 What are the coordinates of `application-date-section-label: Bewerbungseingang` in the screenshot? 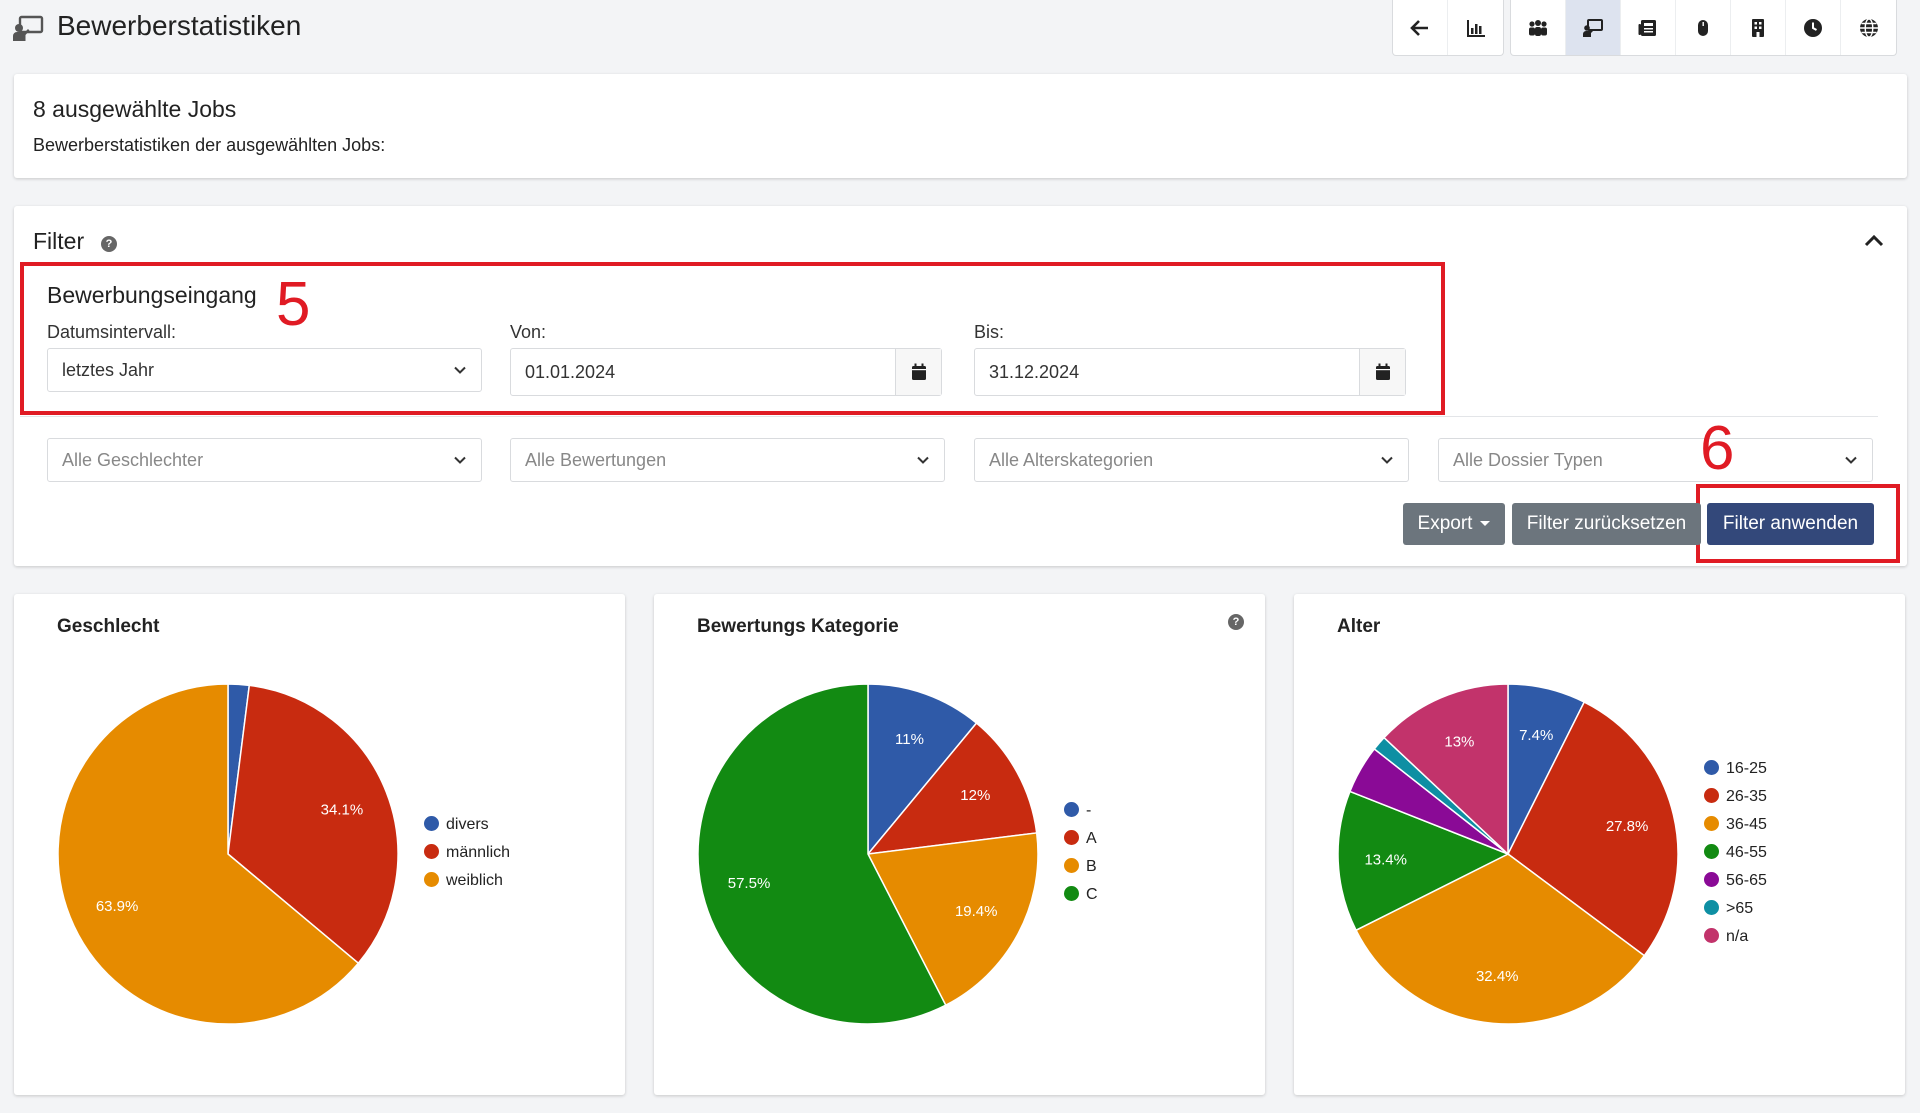 It's located at (152, 295).